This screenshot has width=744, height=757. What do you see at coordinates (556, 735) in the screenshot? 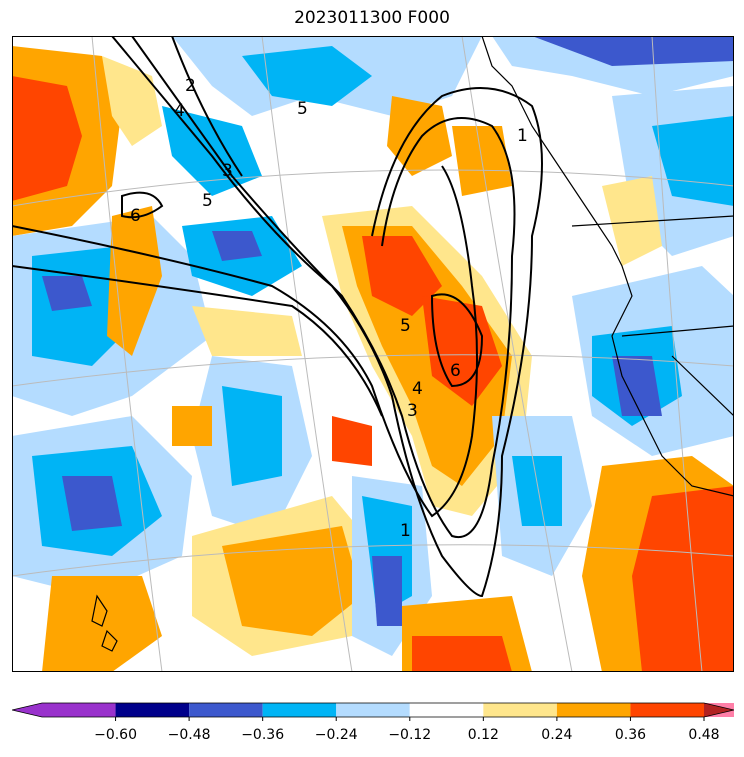
I see `colorbar-tick-label: 0.24` at bounding box center [556, 735].